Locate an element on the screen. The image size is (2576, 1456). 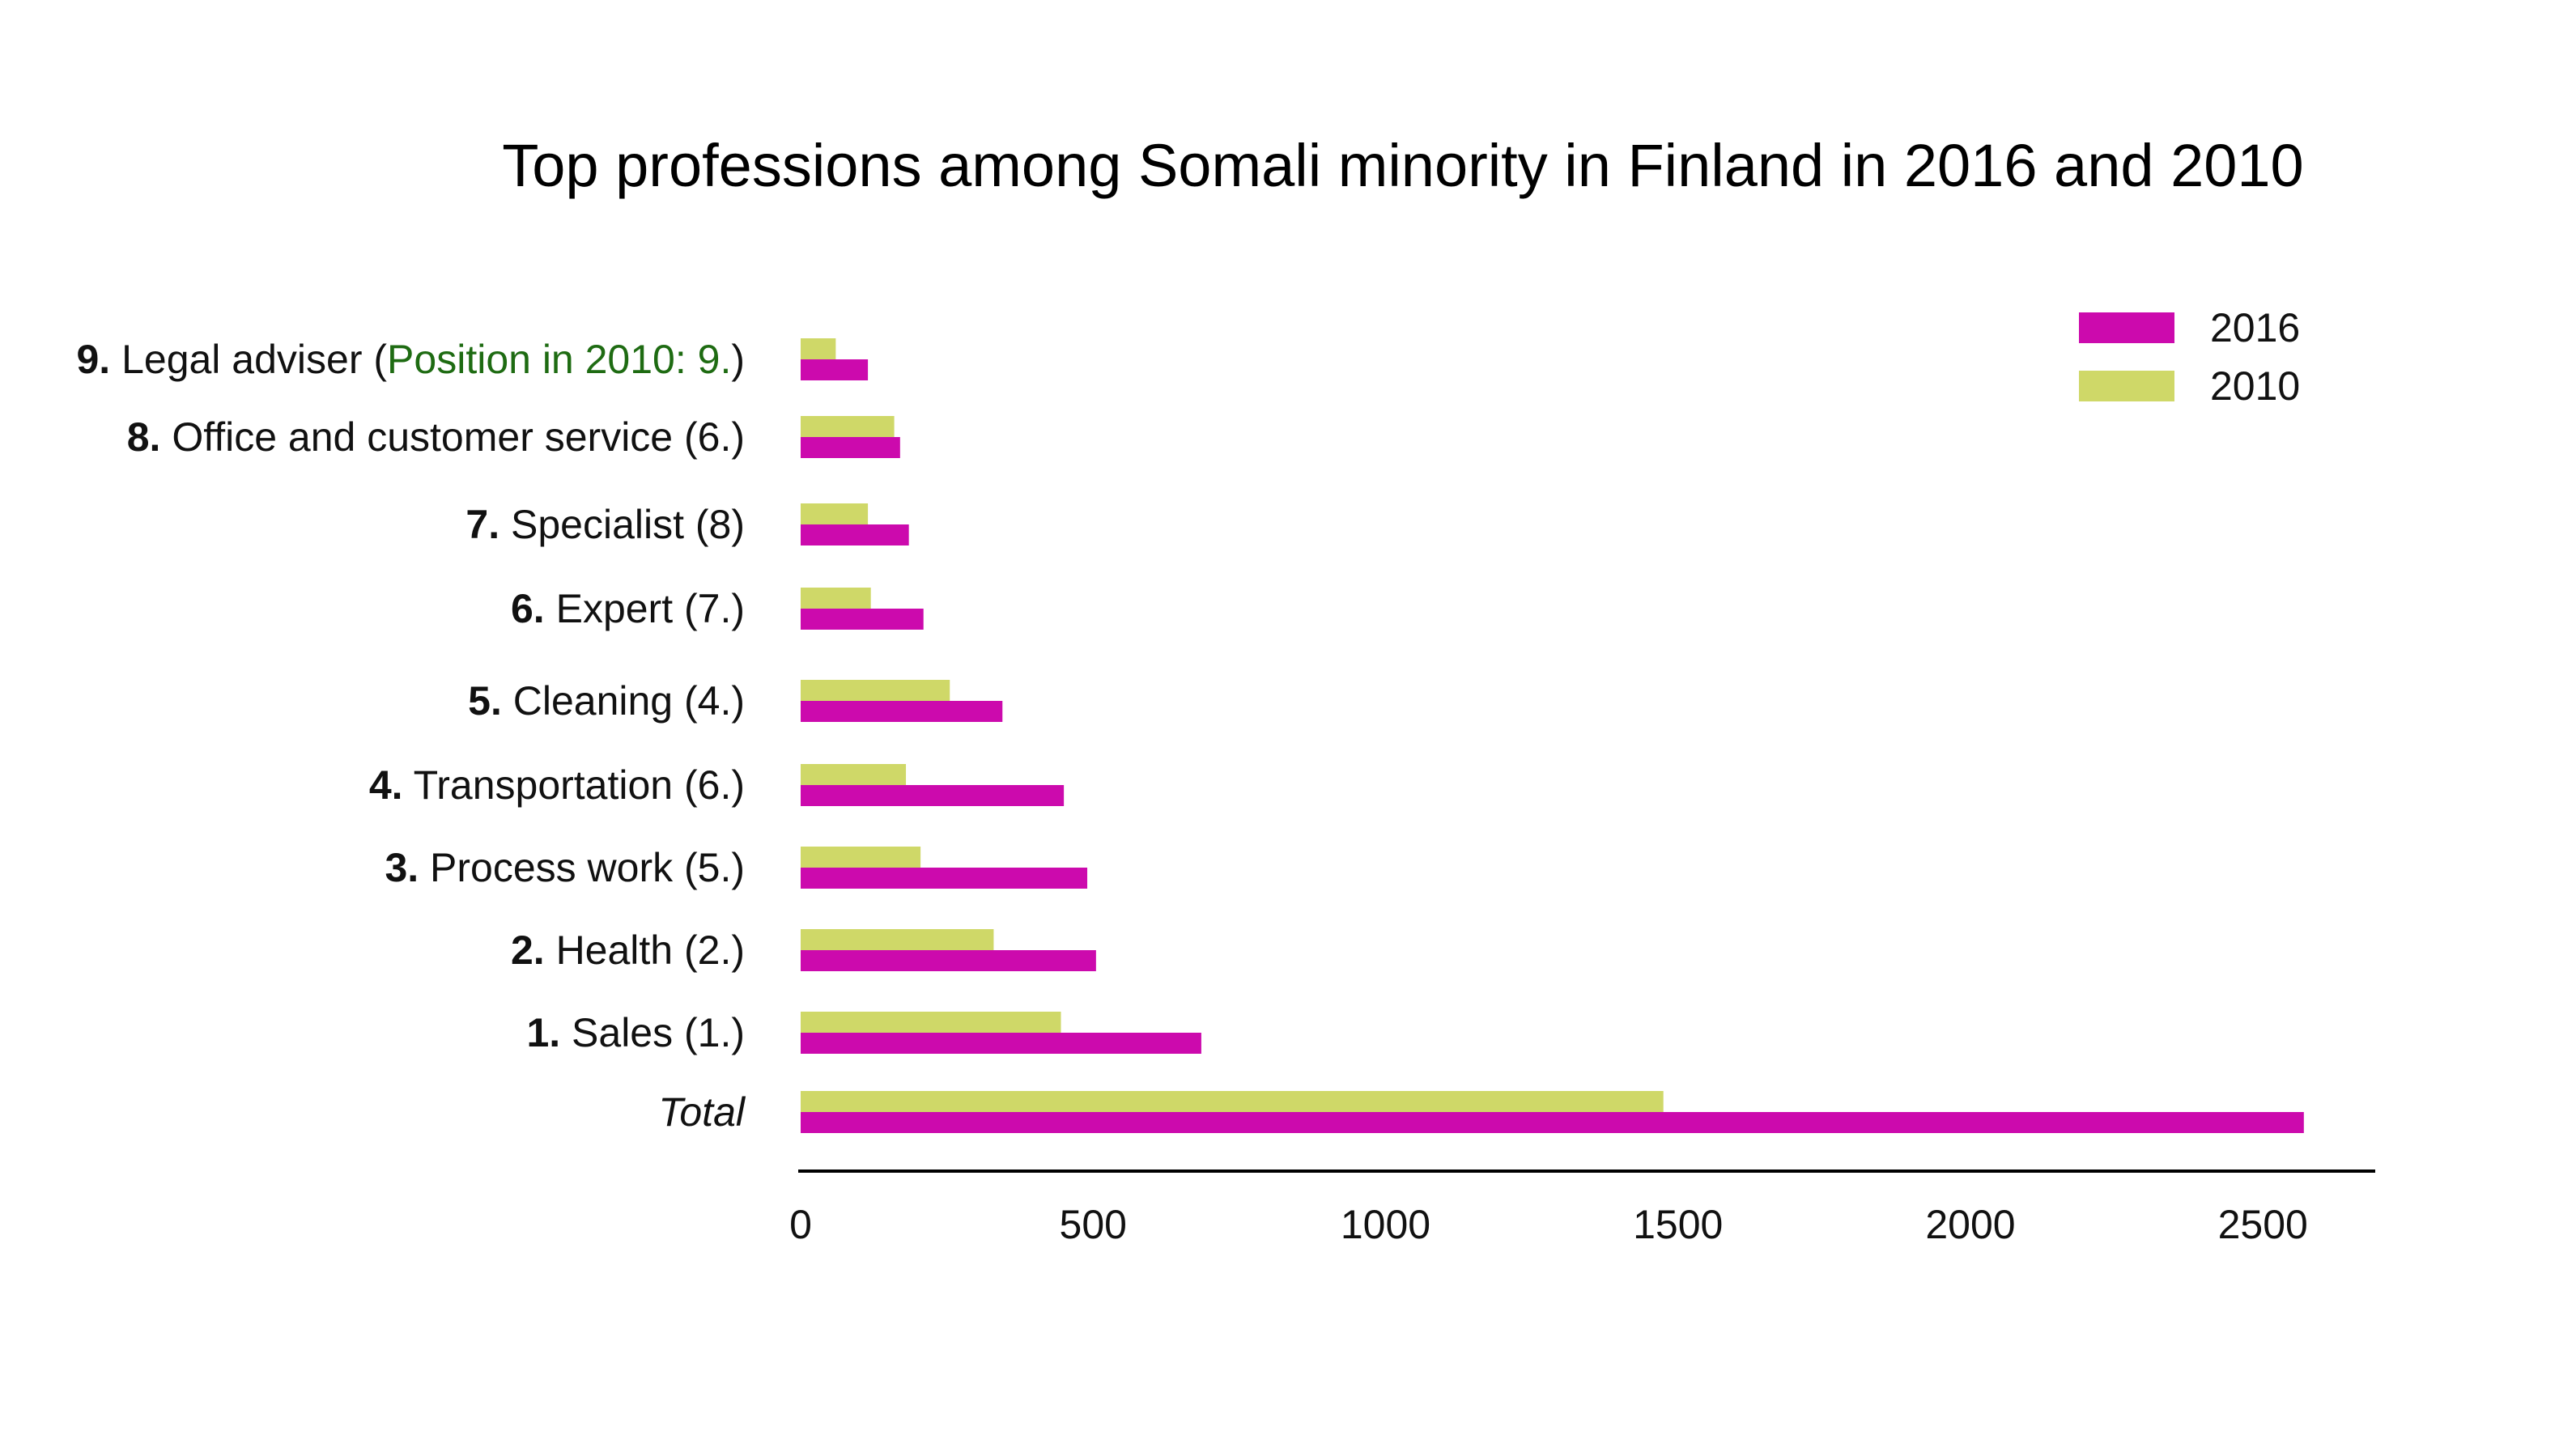
category-name: Process work (5.) is located at coordinates (582, 867).